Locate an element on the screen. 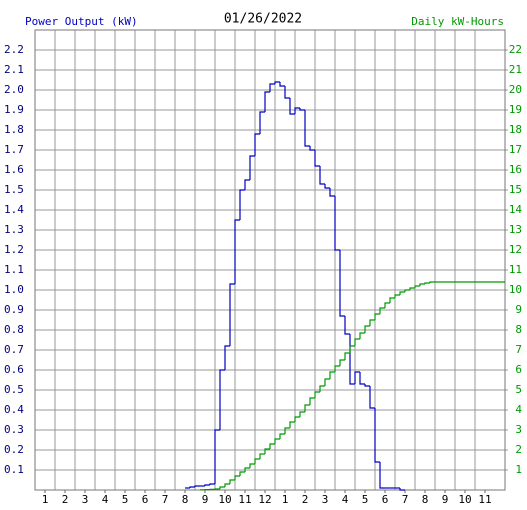 The width and height of the screenshot is (527, 510). y2-tick-label: 9 is located at coordinates (518, 309).